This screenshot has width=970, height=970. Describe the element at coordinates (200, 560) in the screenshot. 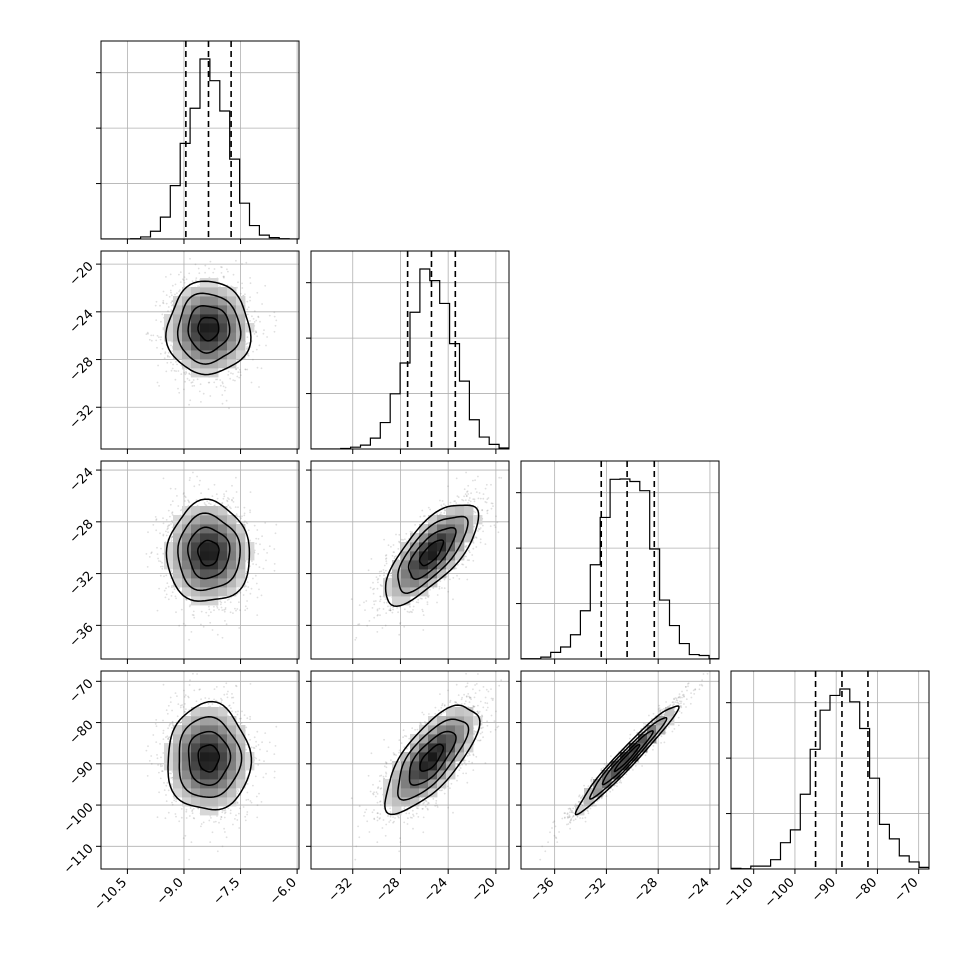

I see `axes-frame` at that location.